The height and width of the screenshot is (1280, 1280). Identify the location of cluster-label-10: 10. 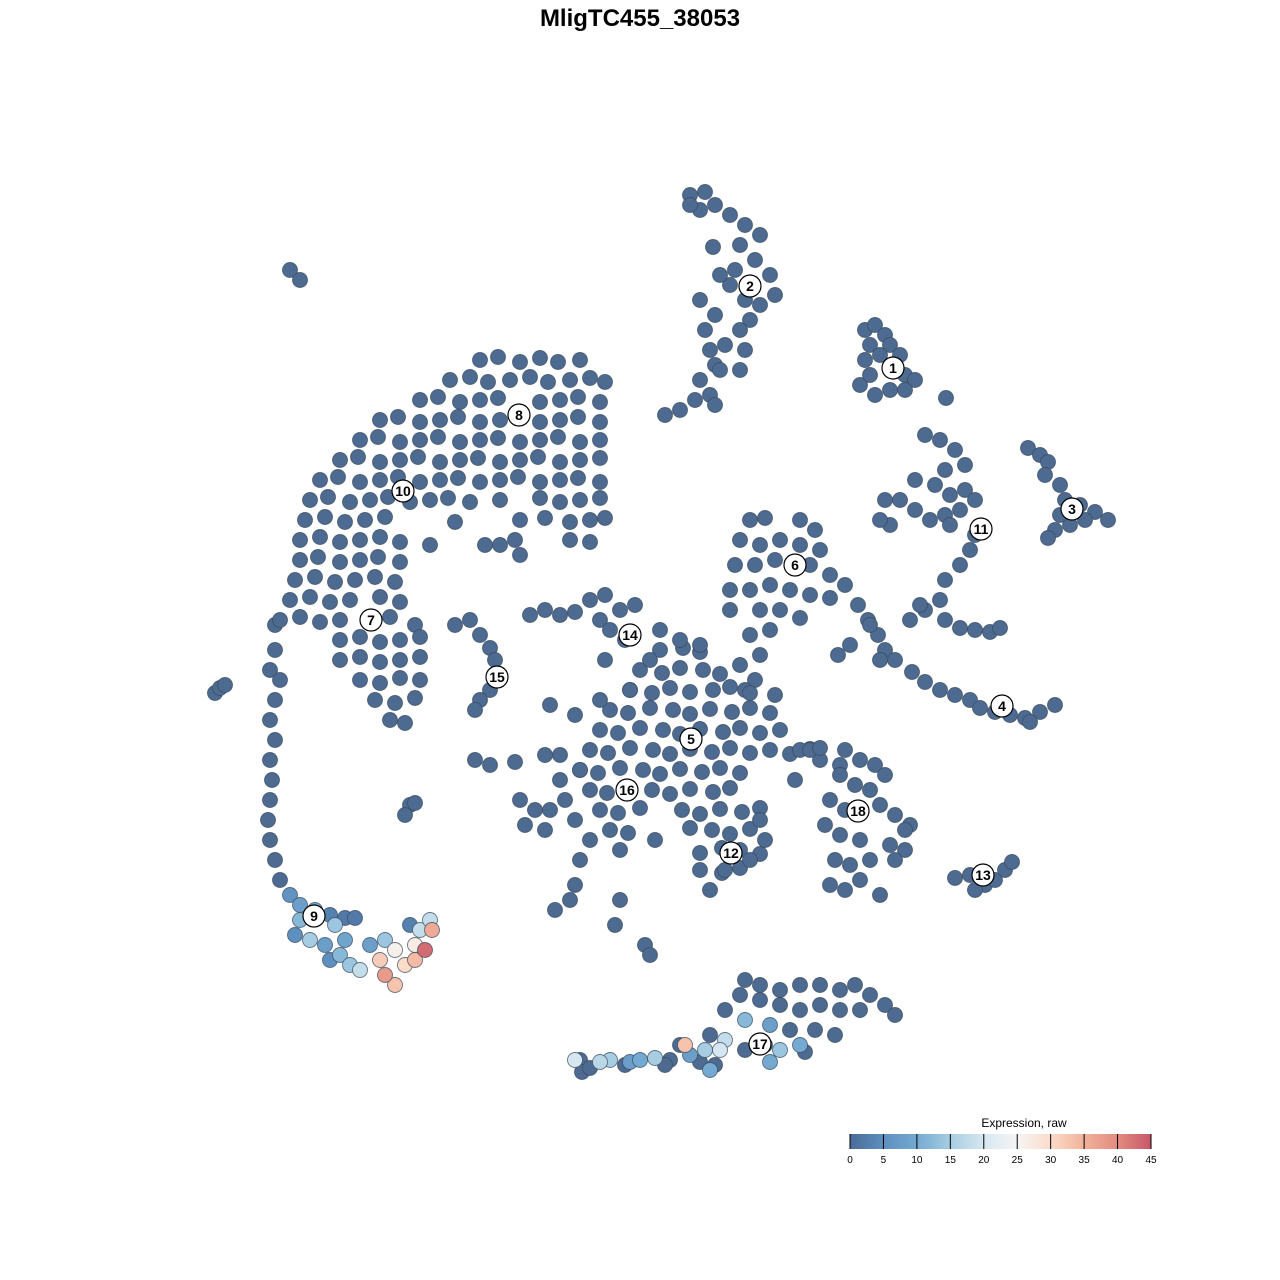
(403, 491).